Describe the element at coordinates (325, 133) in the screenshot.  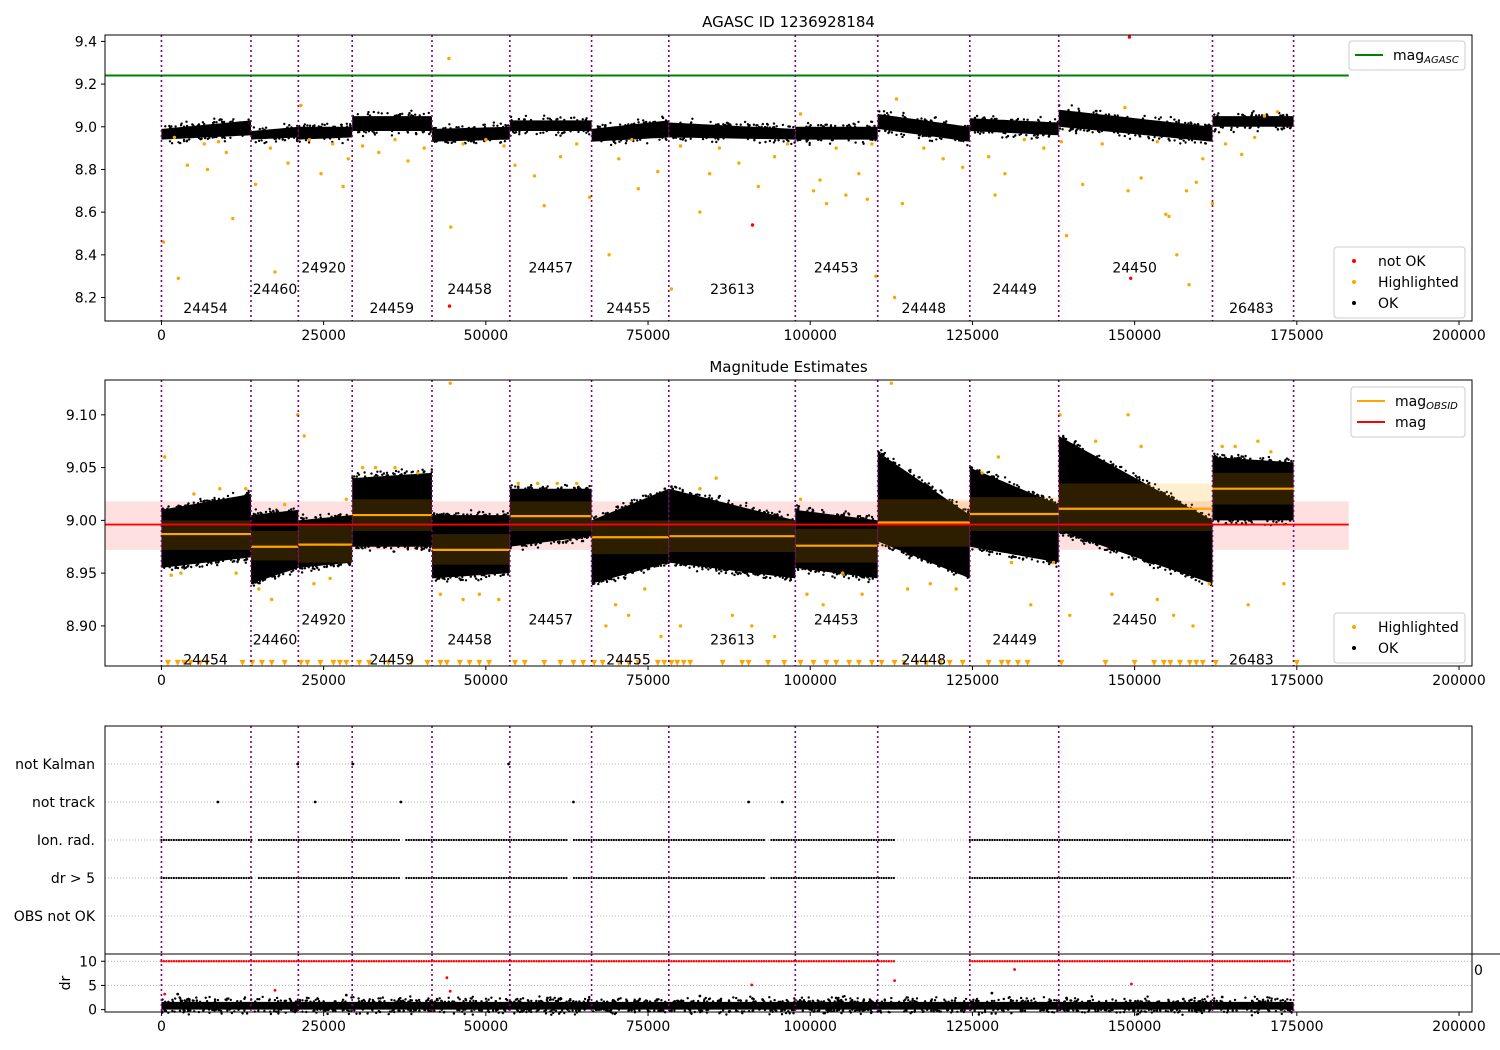
I see `ok-band` at that location.